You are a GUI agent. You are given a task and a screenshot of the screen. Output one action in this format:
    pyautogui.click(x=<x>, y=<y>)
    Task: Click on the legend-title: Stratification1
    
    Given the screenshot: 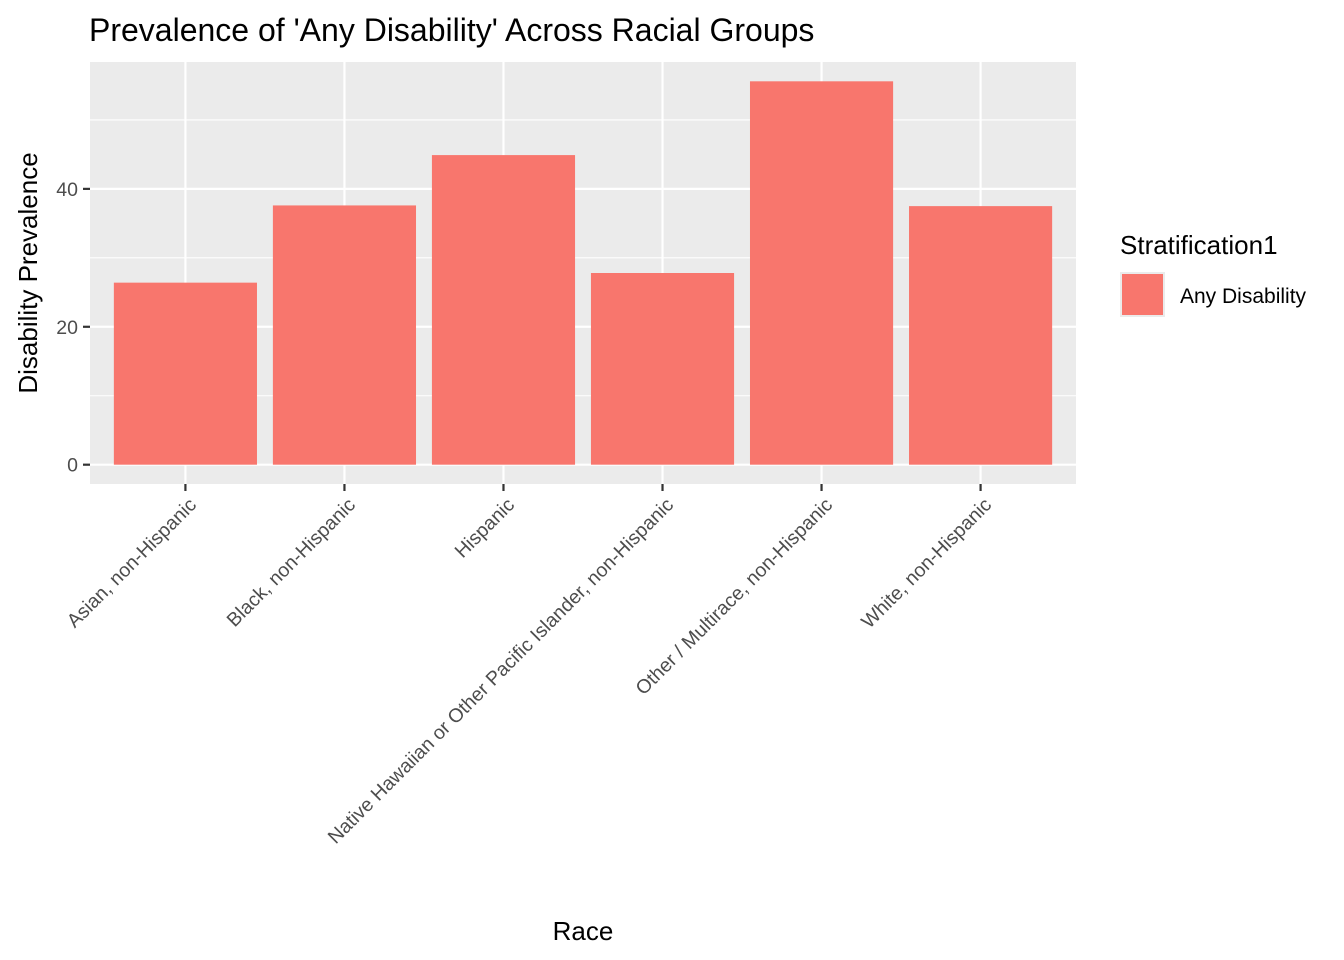 What is the action you would take?
    pyautogui.click(x=1199, y=245)
    